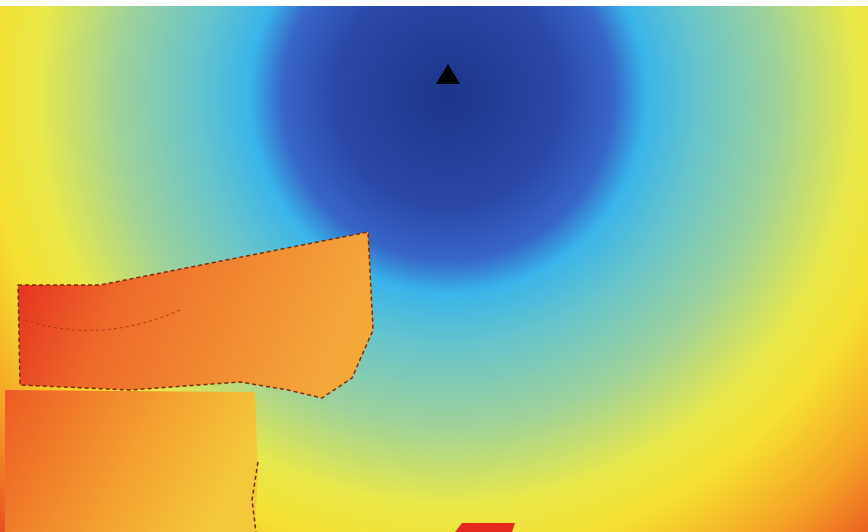  What do you see at coordinates (255, 496) in the screenshot?
I see `wall-line` at bounding box center [255, 496].